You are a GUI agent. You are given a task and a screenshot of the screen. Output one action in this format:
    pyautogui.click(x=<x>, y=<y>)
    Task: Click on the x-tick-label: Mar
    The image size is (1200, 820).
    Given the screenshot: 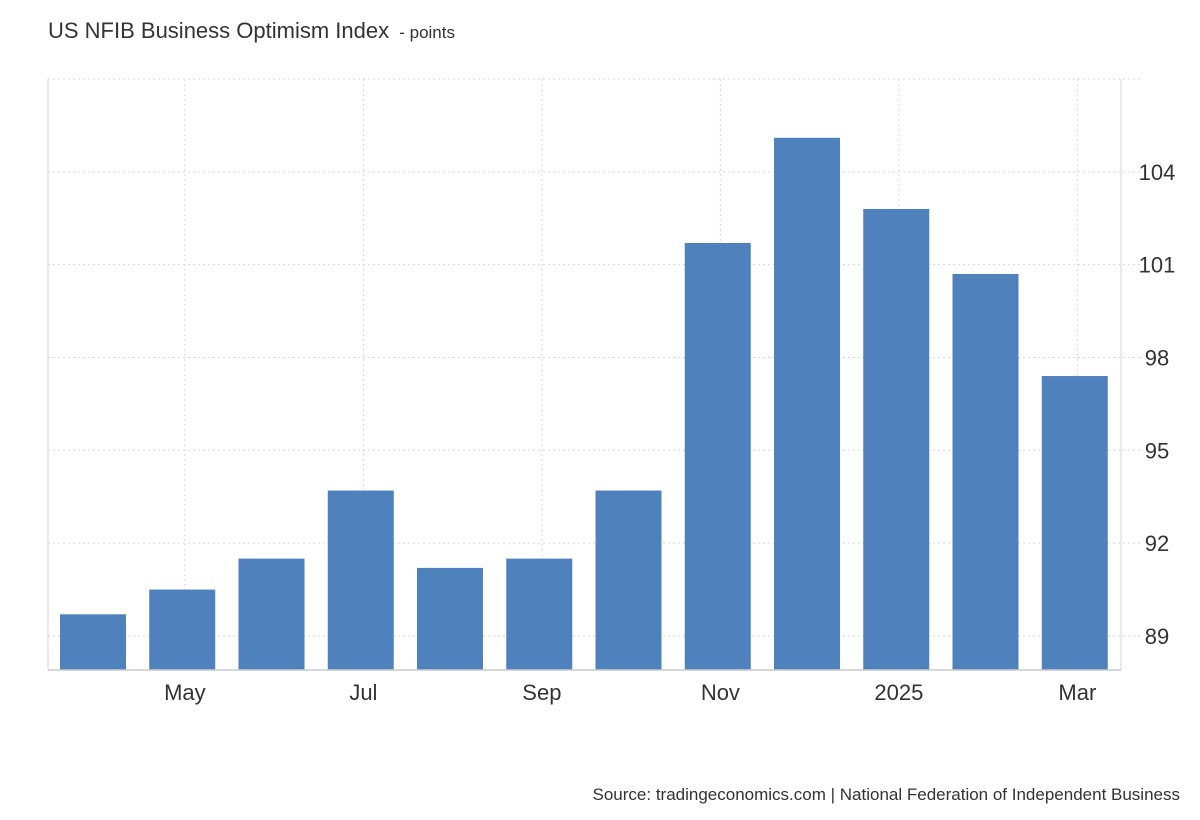 What is the action you would take?
    pyautogui.click(x=1077, y=692)
    